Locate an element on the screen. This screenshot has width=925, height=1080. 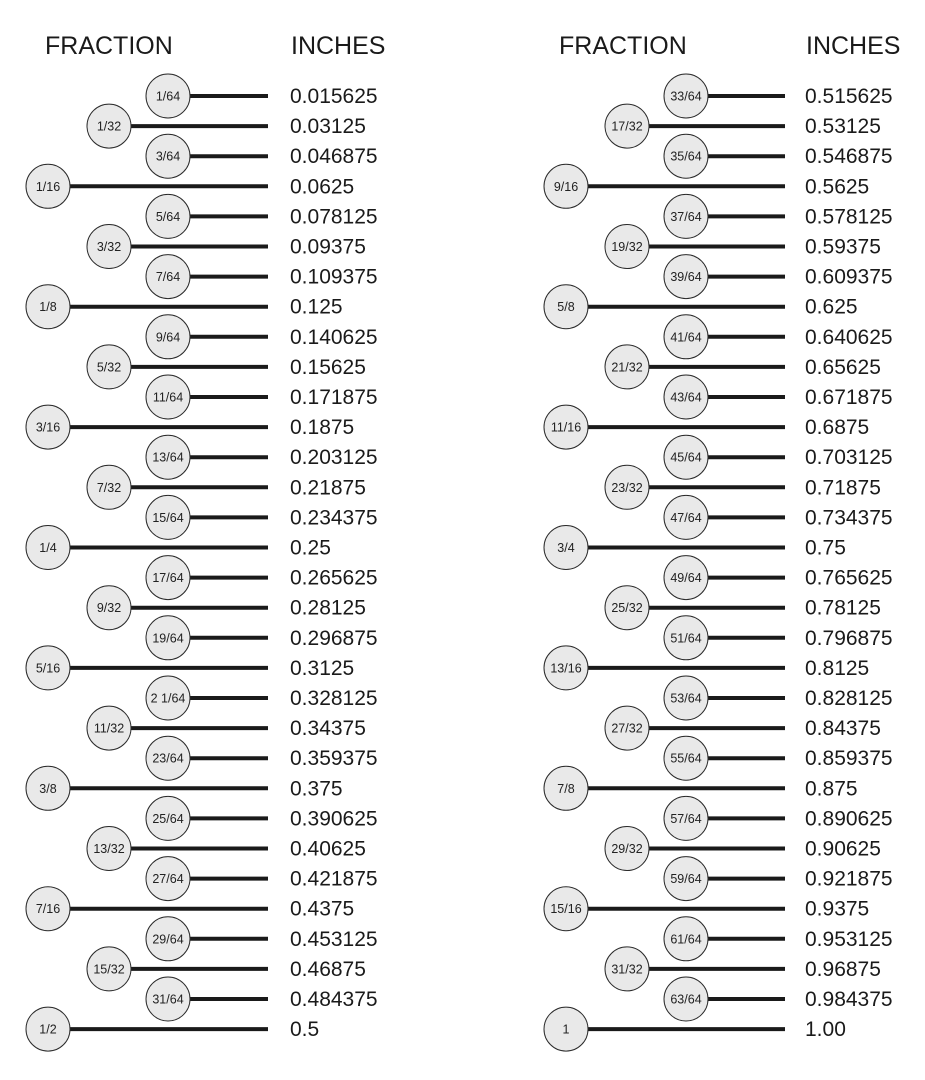
row: 5/32 0.15625 is located at coordinates (226, 367).